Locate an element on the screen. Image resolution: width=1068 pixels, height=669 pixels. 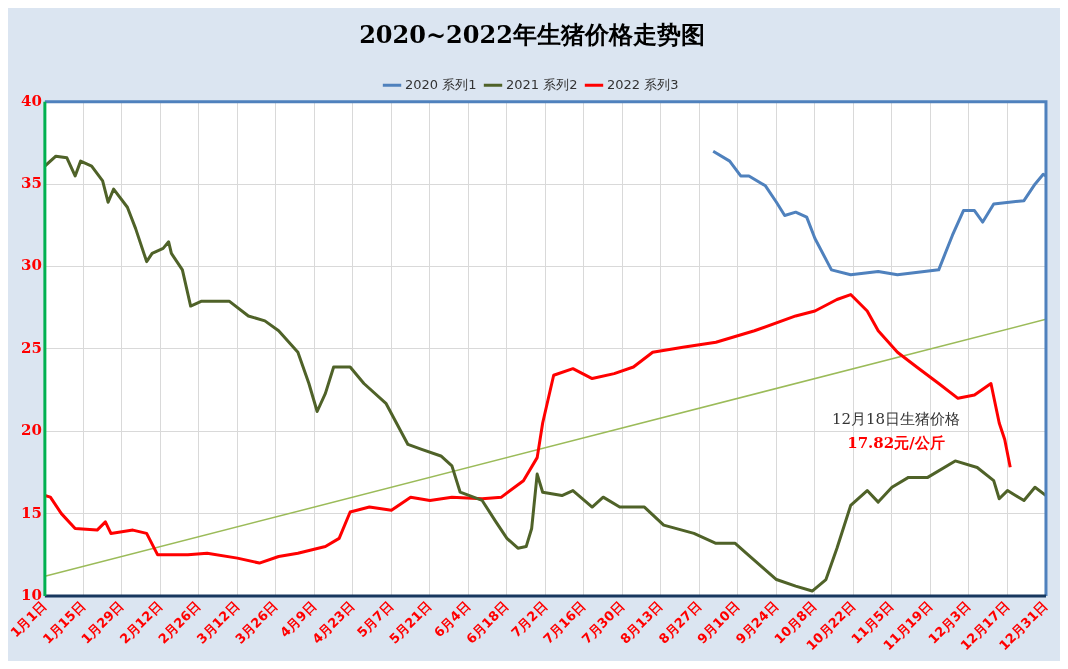
y-tick-label: 15 is located at coordinates (31, 512).